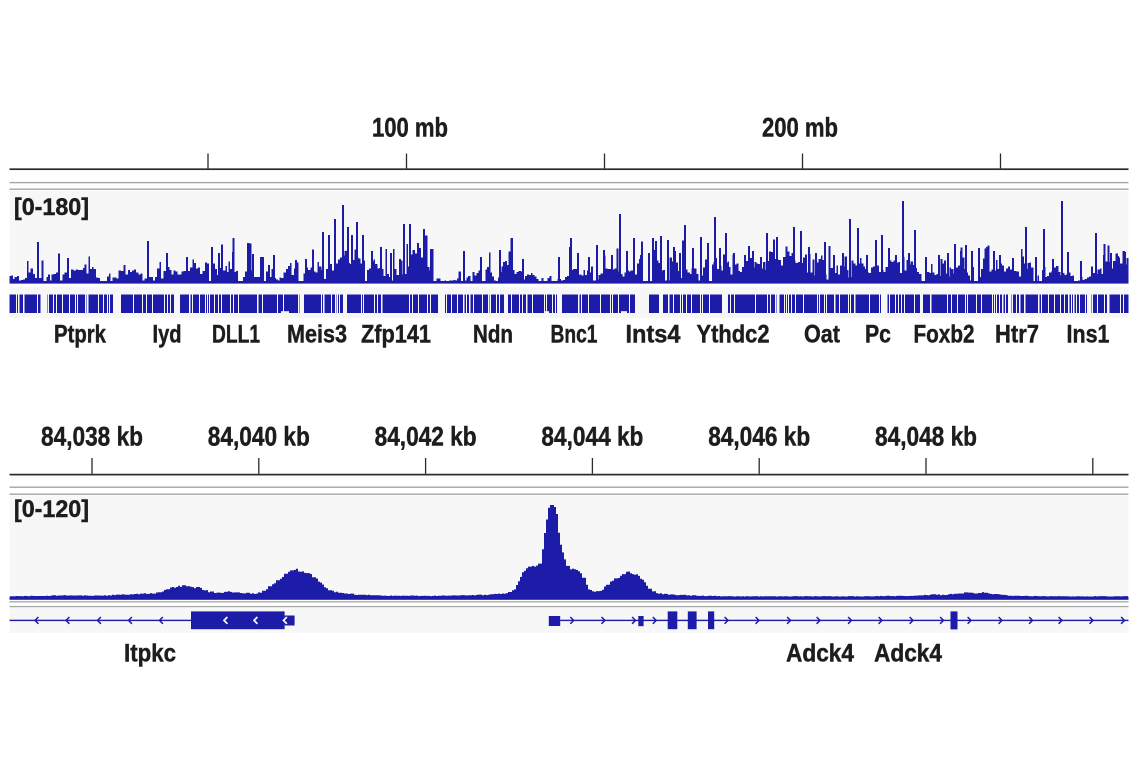 The height and width of the screenshot is (768, 1141). Describe the element at coordinates (80, 335) in the screenshot. I see `svg-text: Ptprk` at that location.